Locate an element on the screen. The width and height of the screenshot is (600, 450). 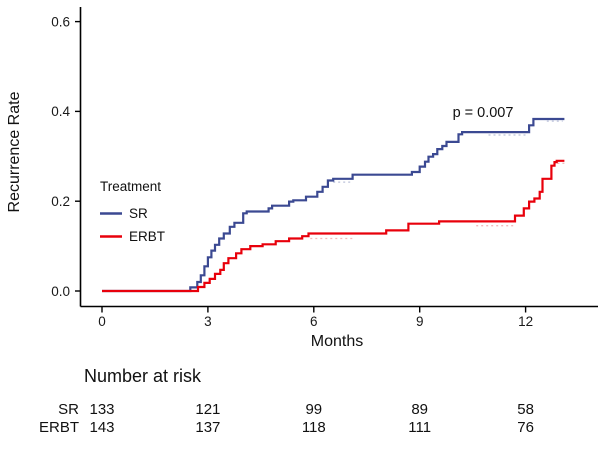
x-tick-label-12: 12 is located at coordinates (525, 321).